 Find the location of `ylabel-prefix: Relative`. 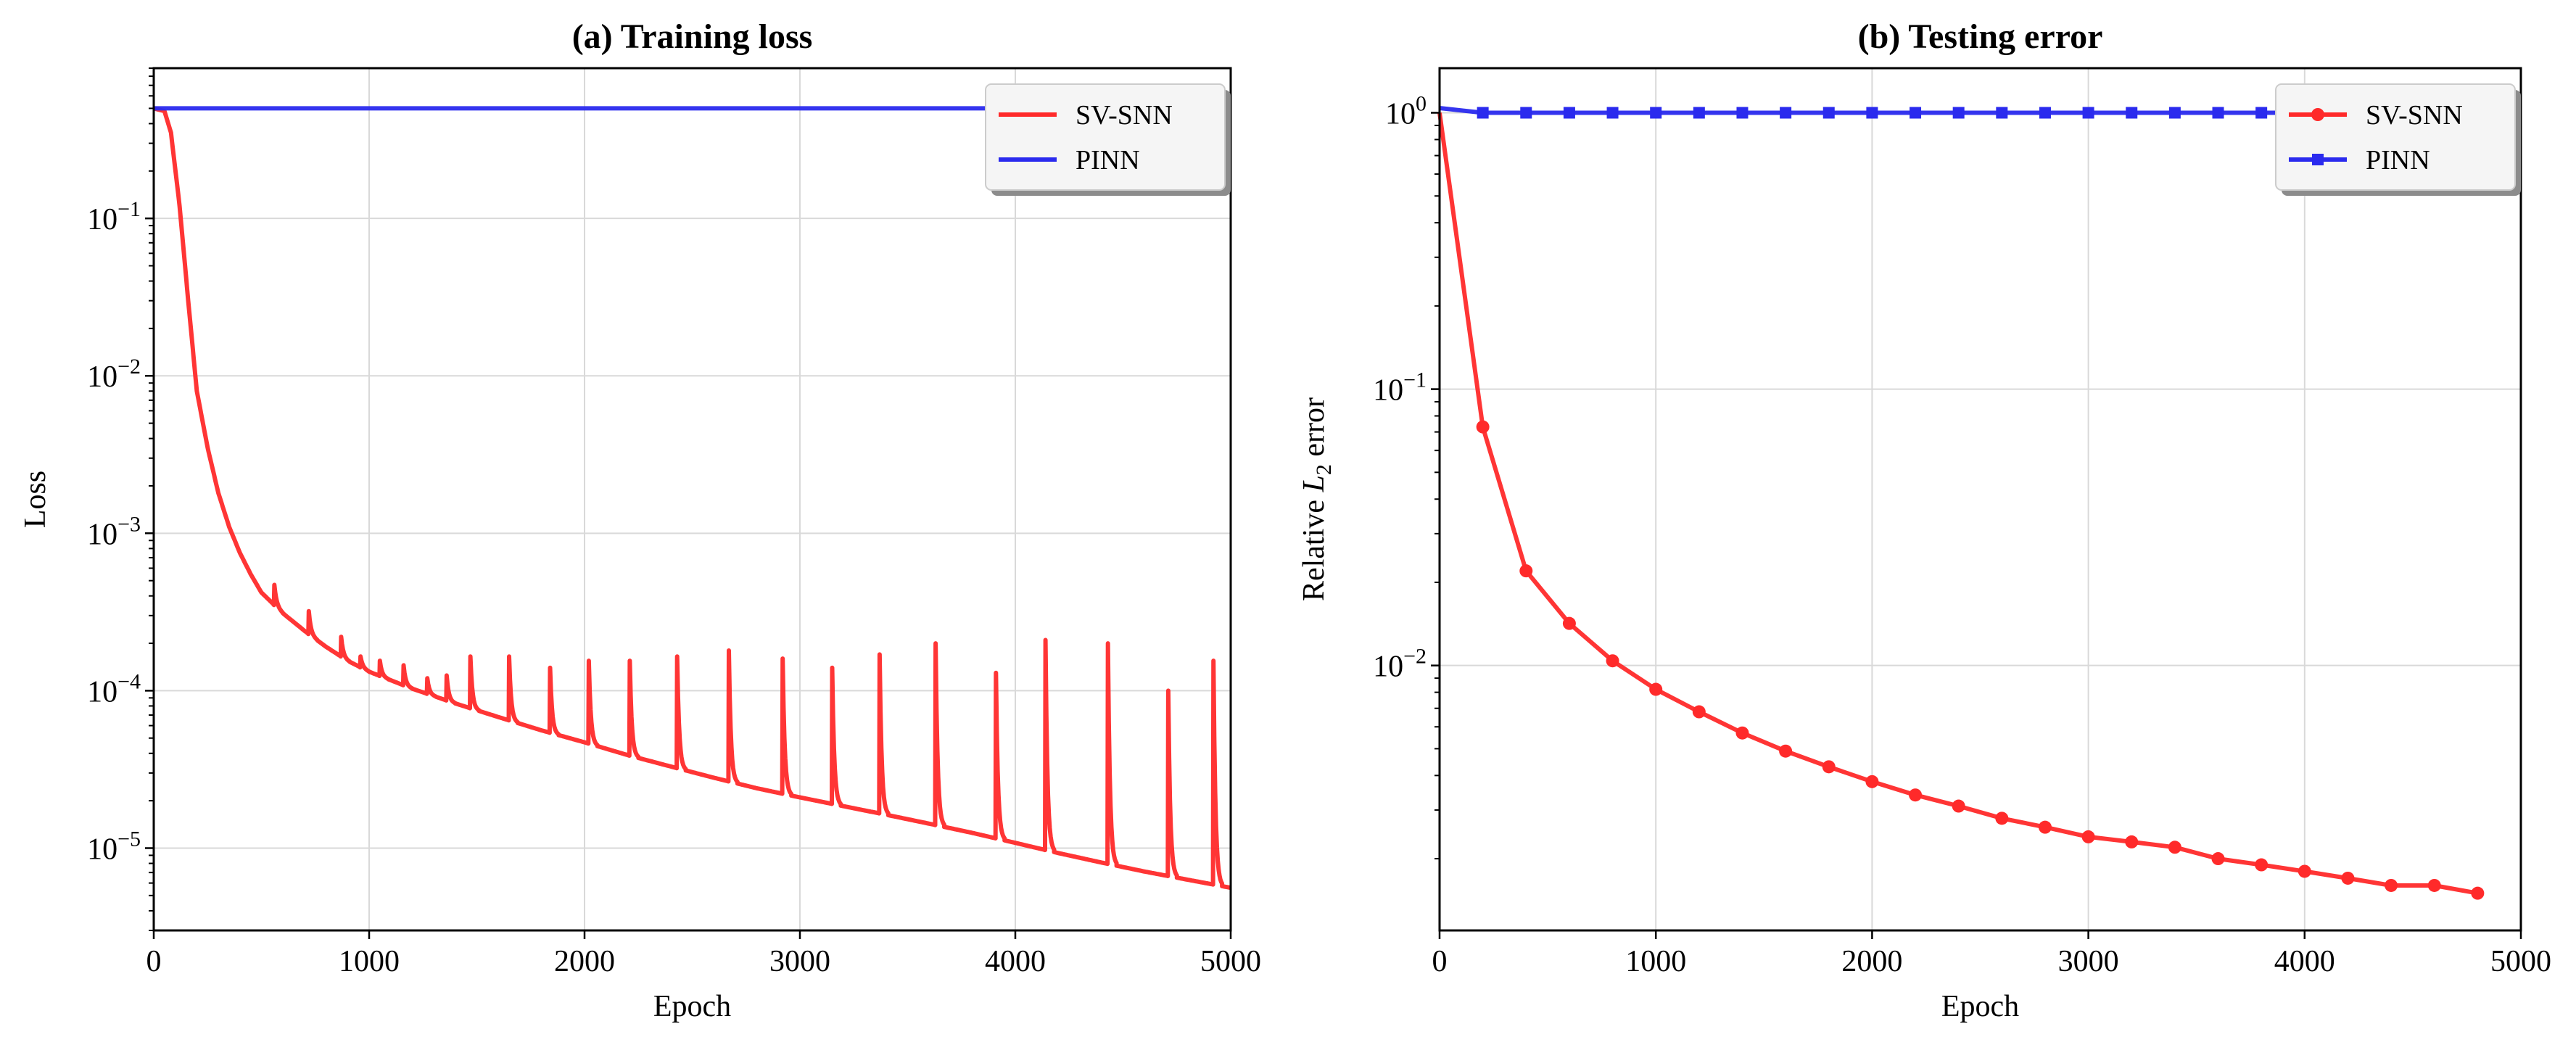

ylabel-prefix: Relative is located at coordinates (1314, 546).